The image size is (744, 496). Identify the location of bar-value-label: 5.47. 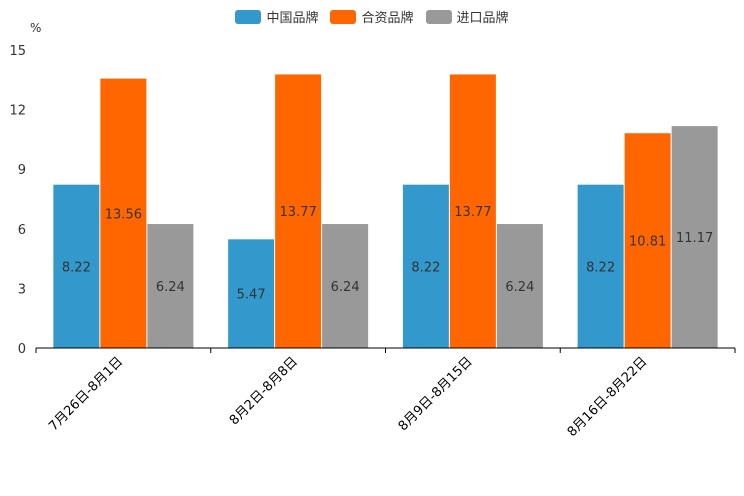
(251, 295).